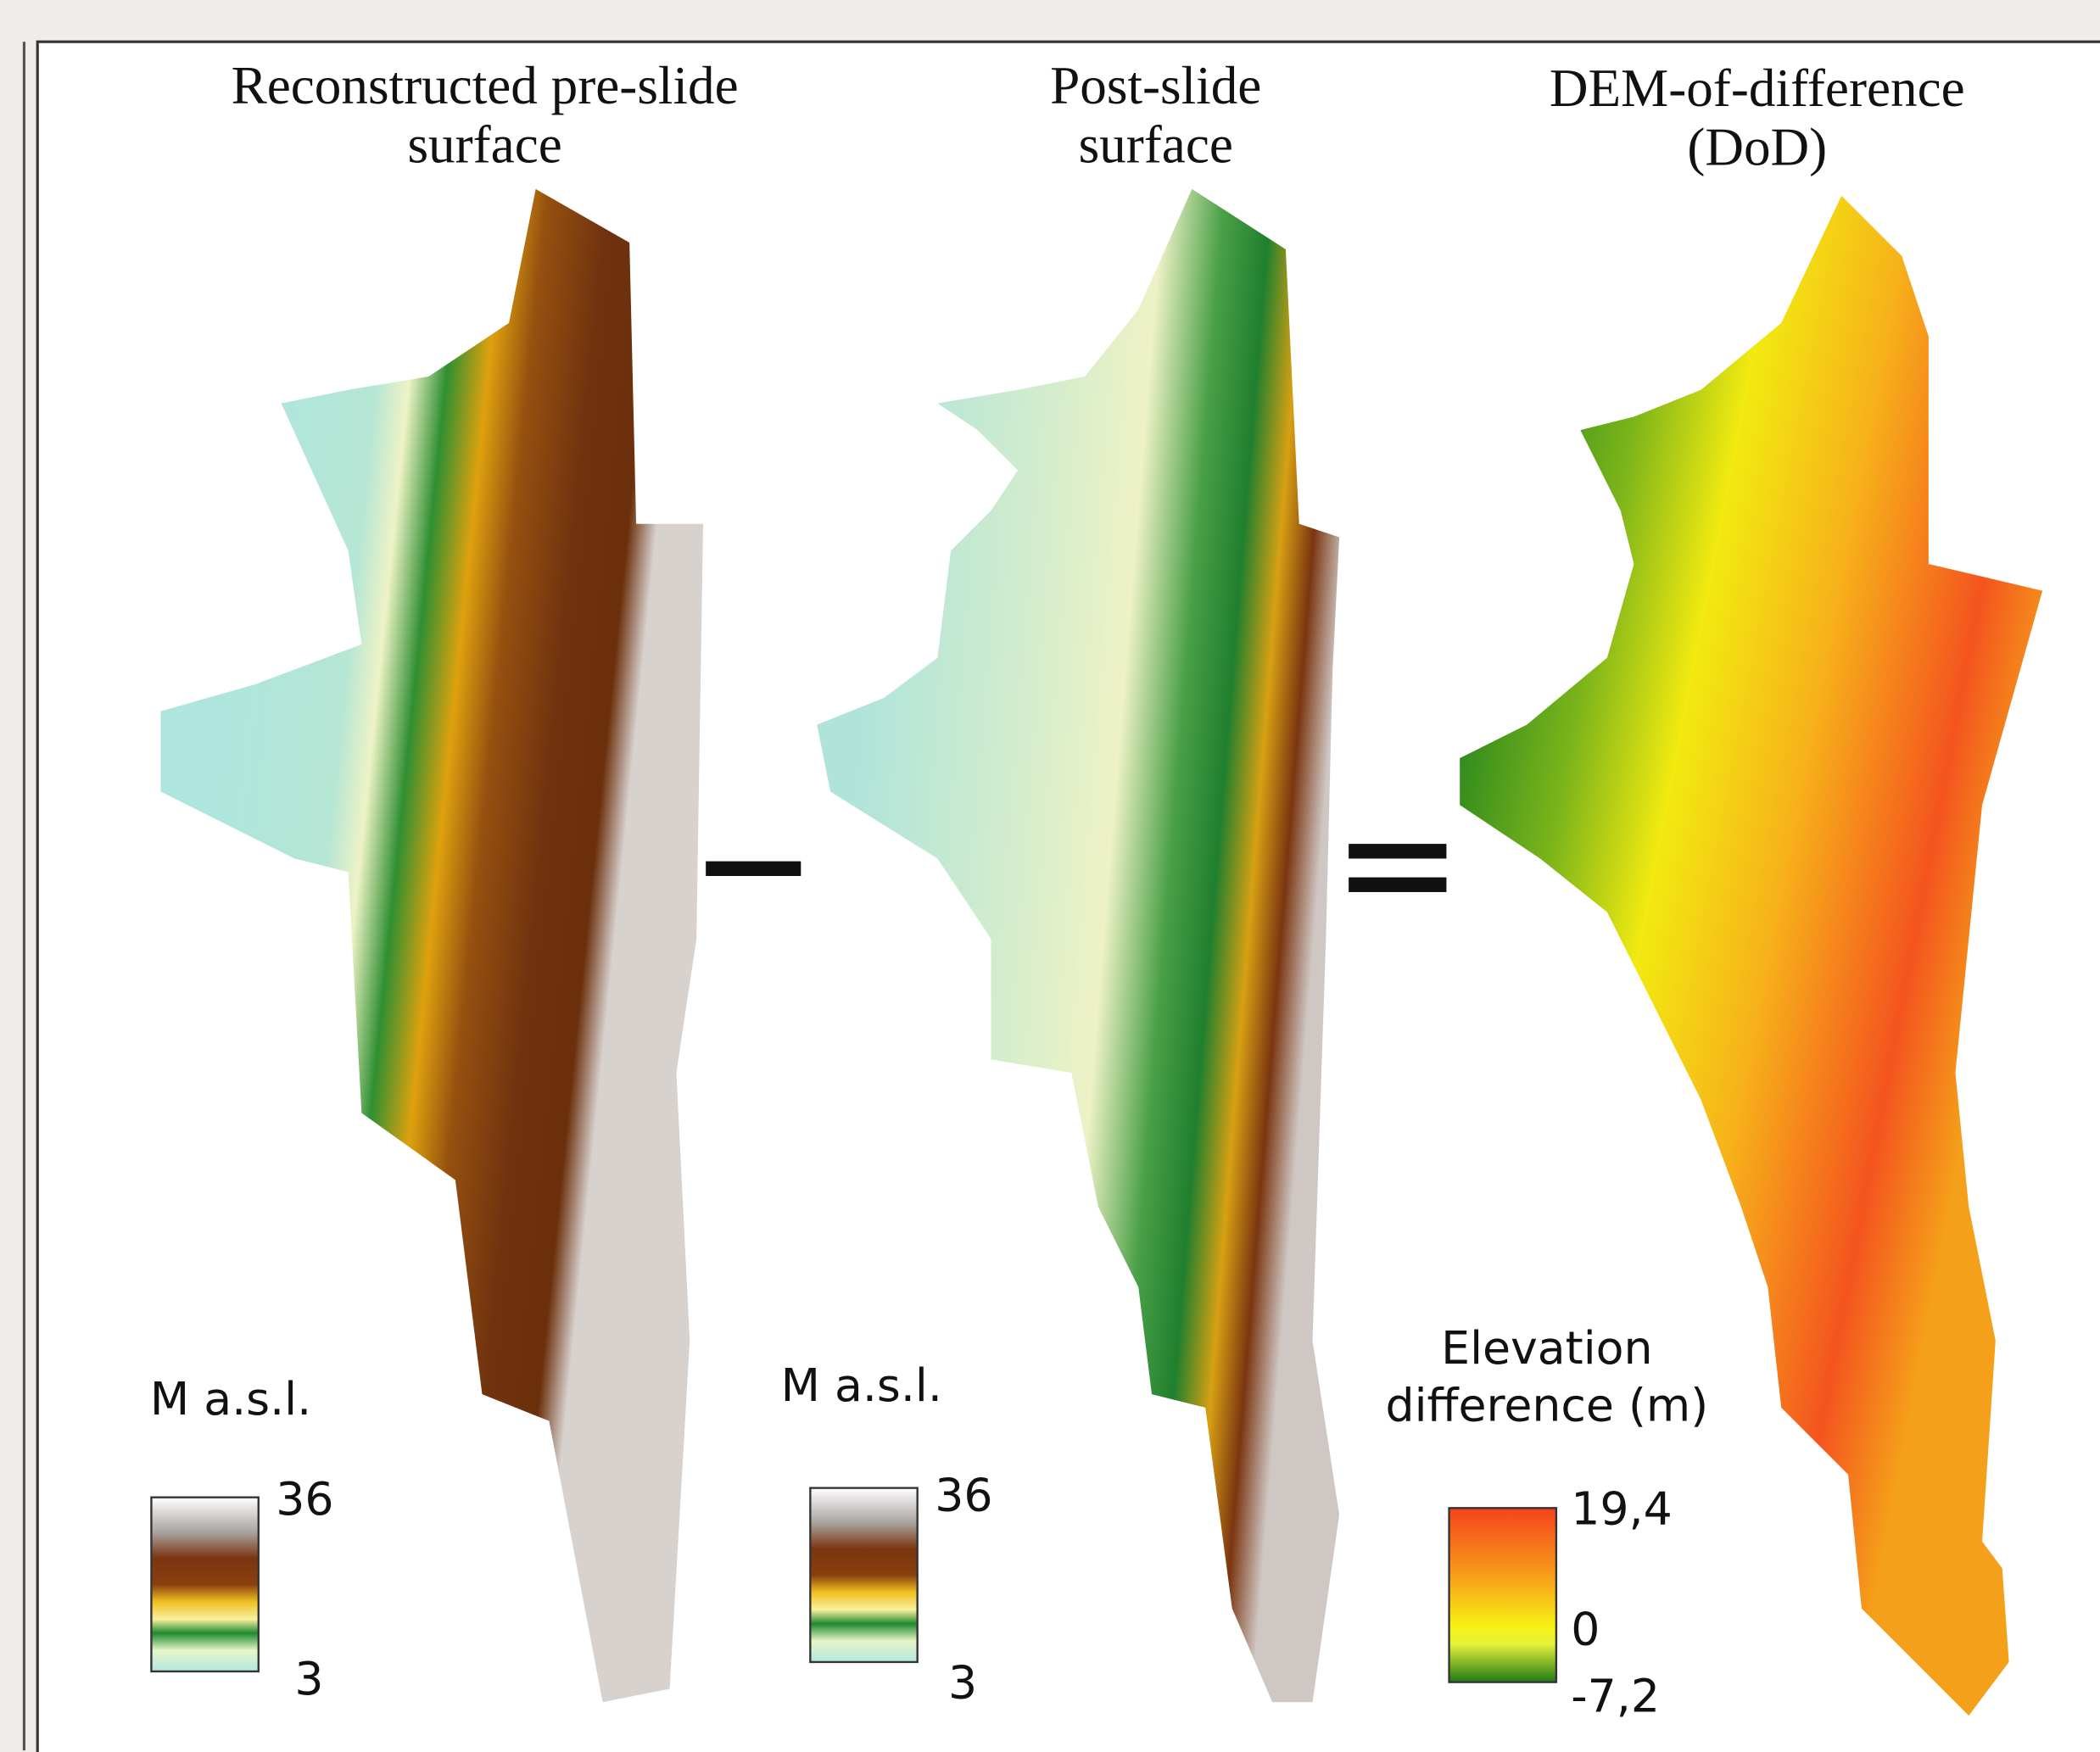  What do you see at coordinates (753, 868) in the screenshot?
I see `minus-sign` at bounding box center [753, 868].